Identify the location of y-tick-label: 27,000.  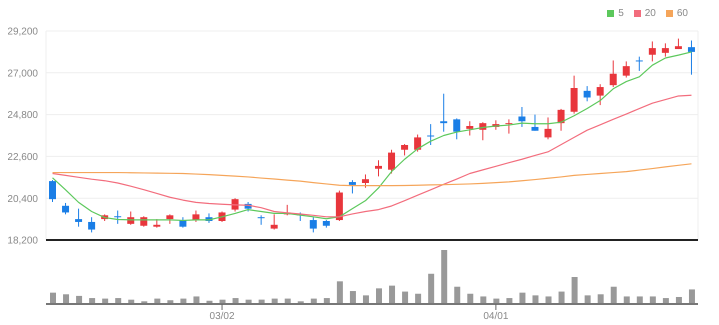
(22, 74).